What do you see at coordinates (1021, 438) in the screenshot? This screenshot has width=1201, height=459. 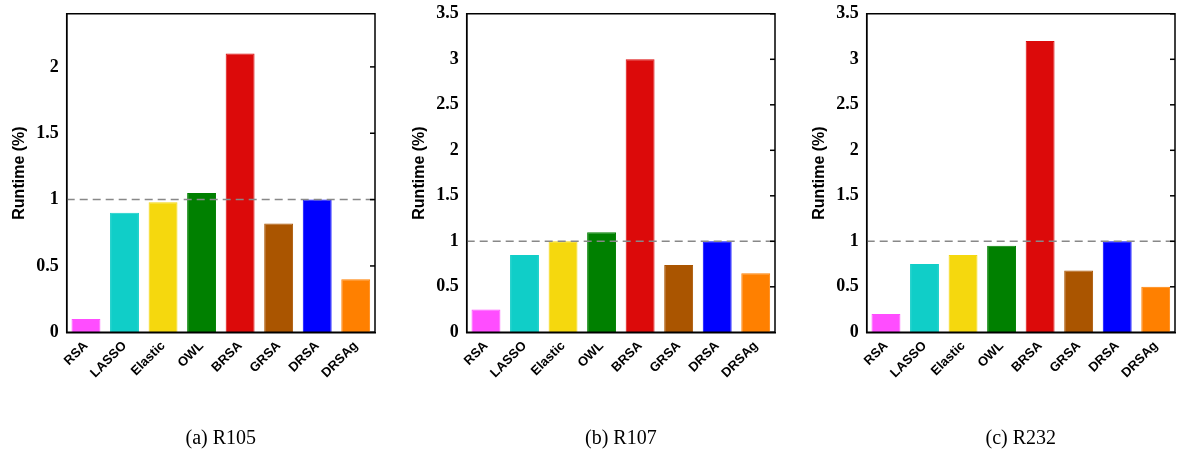 I see `x-axis-title: (c) R232` at bounding box center [1021, 438].